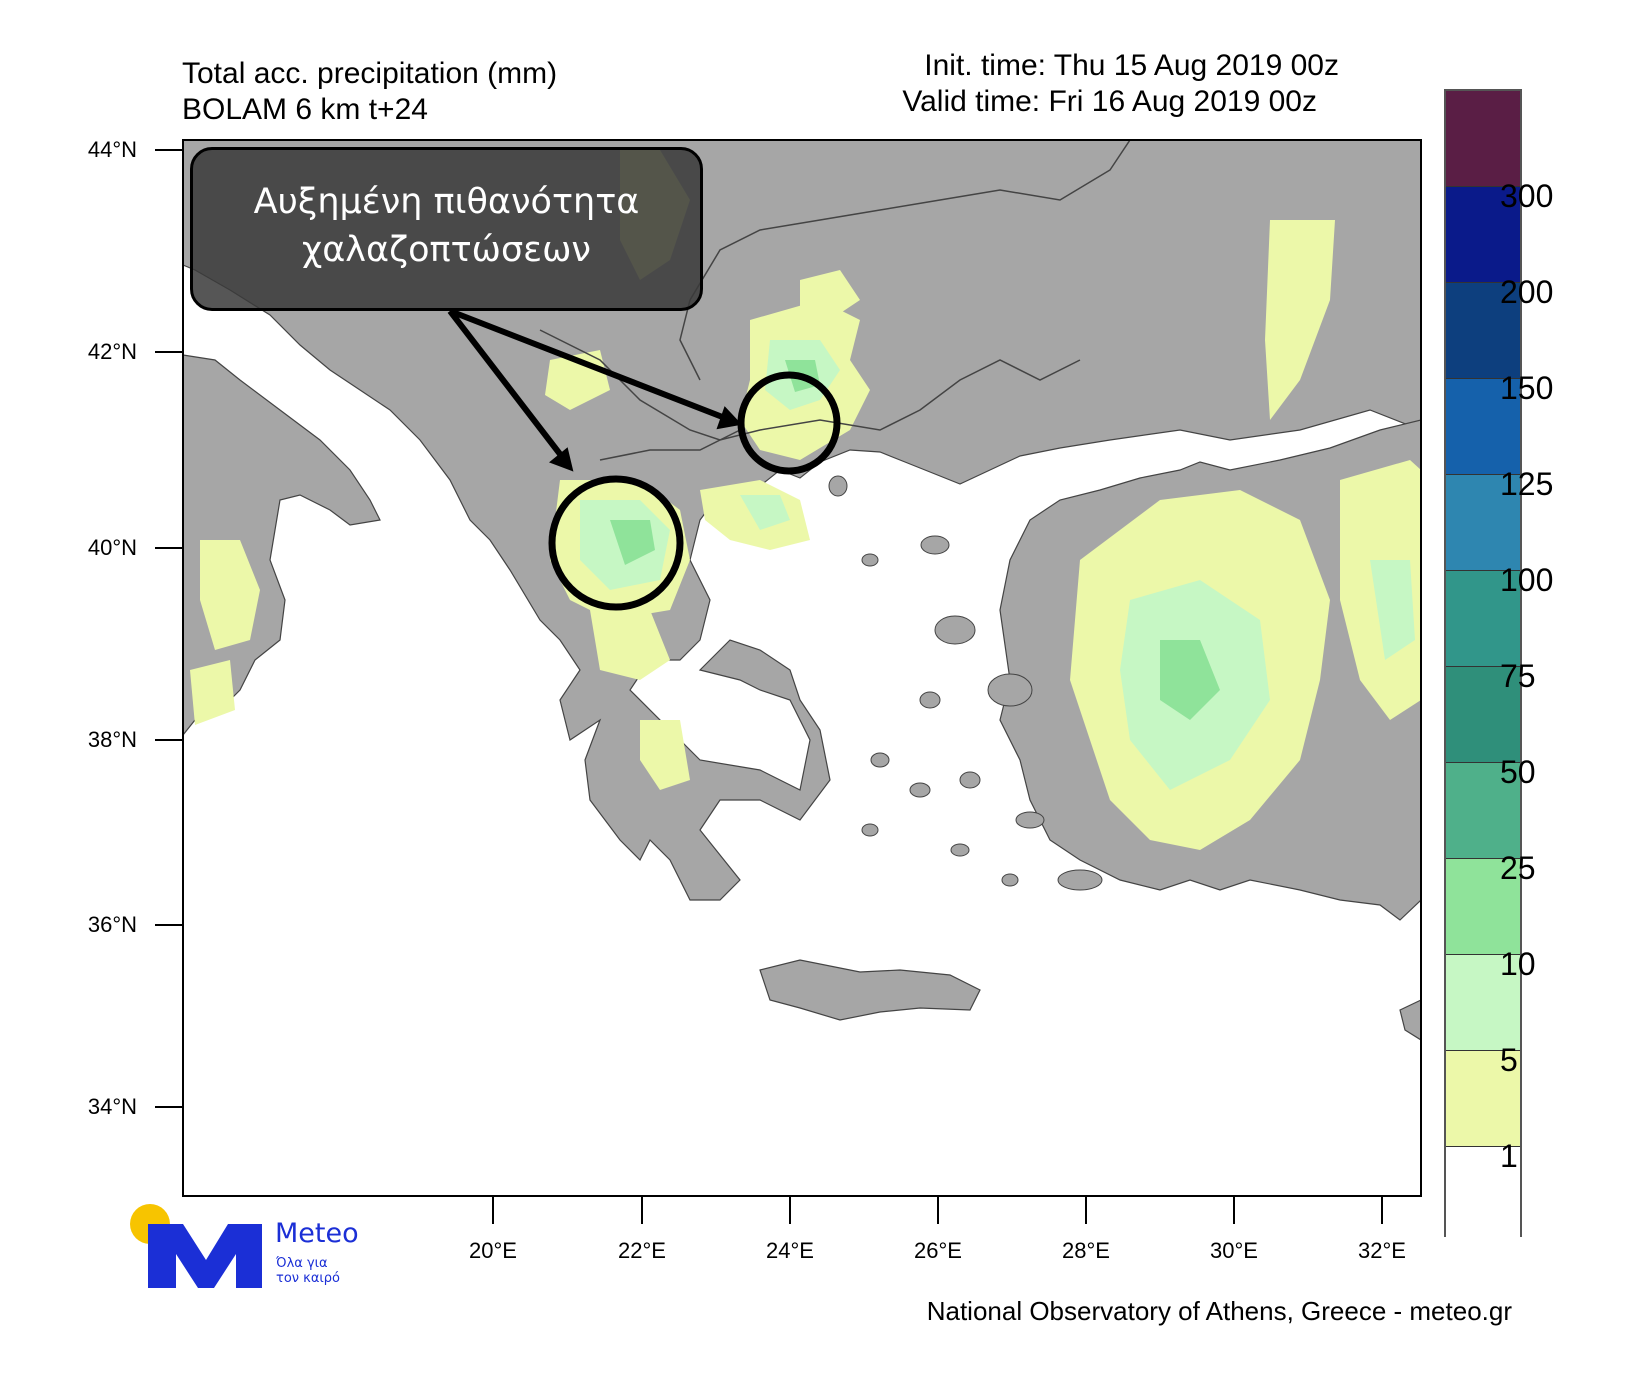 This screenshot has width=1632, height=1382. Describe the element at coordinates (446, 250) in the screenshot. I see `annotation-line-2: χαλαζοπτώσεων` at that location.